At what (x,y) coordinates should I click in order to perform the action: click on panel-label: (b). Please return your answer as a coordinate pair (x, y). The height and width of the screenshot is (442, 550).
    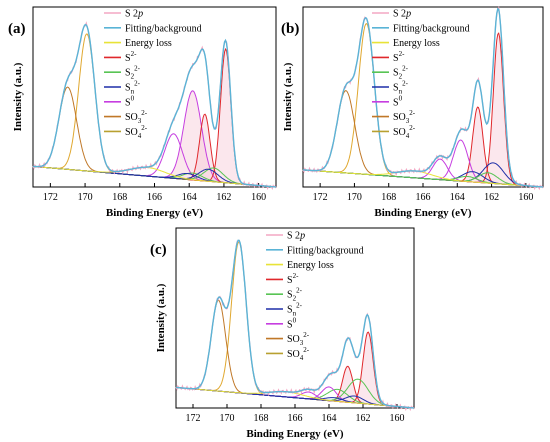
    Looking at the image, I should click on (290, 29).